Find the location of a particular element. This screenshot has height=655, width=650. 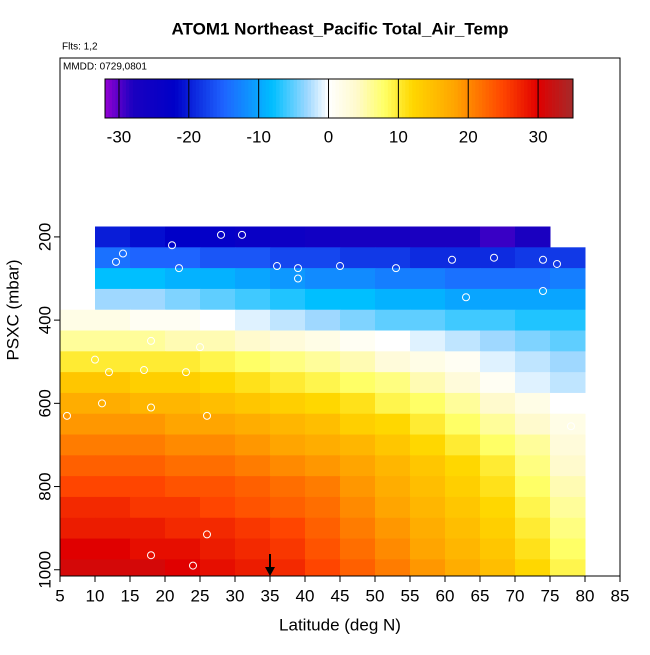

colorbar-tick-label: 20 is located at coordinates (468, 136).